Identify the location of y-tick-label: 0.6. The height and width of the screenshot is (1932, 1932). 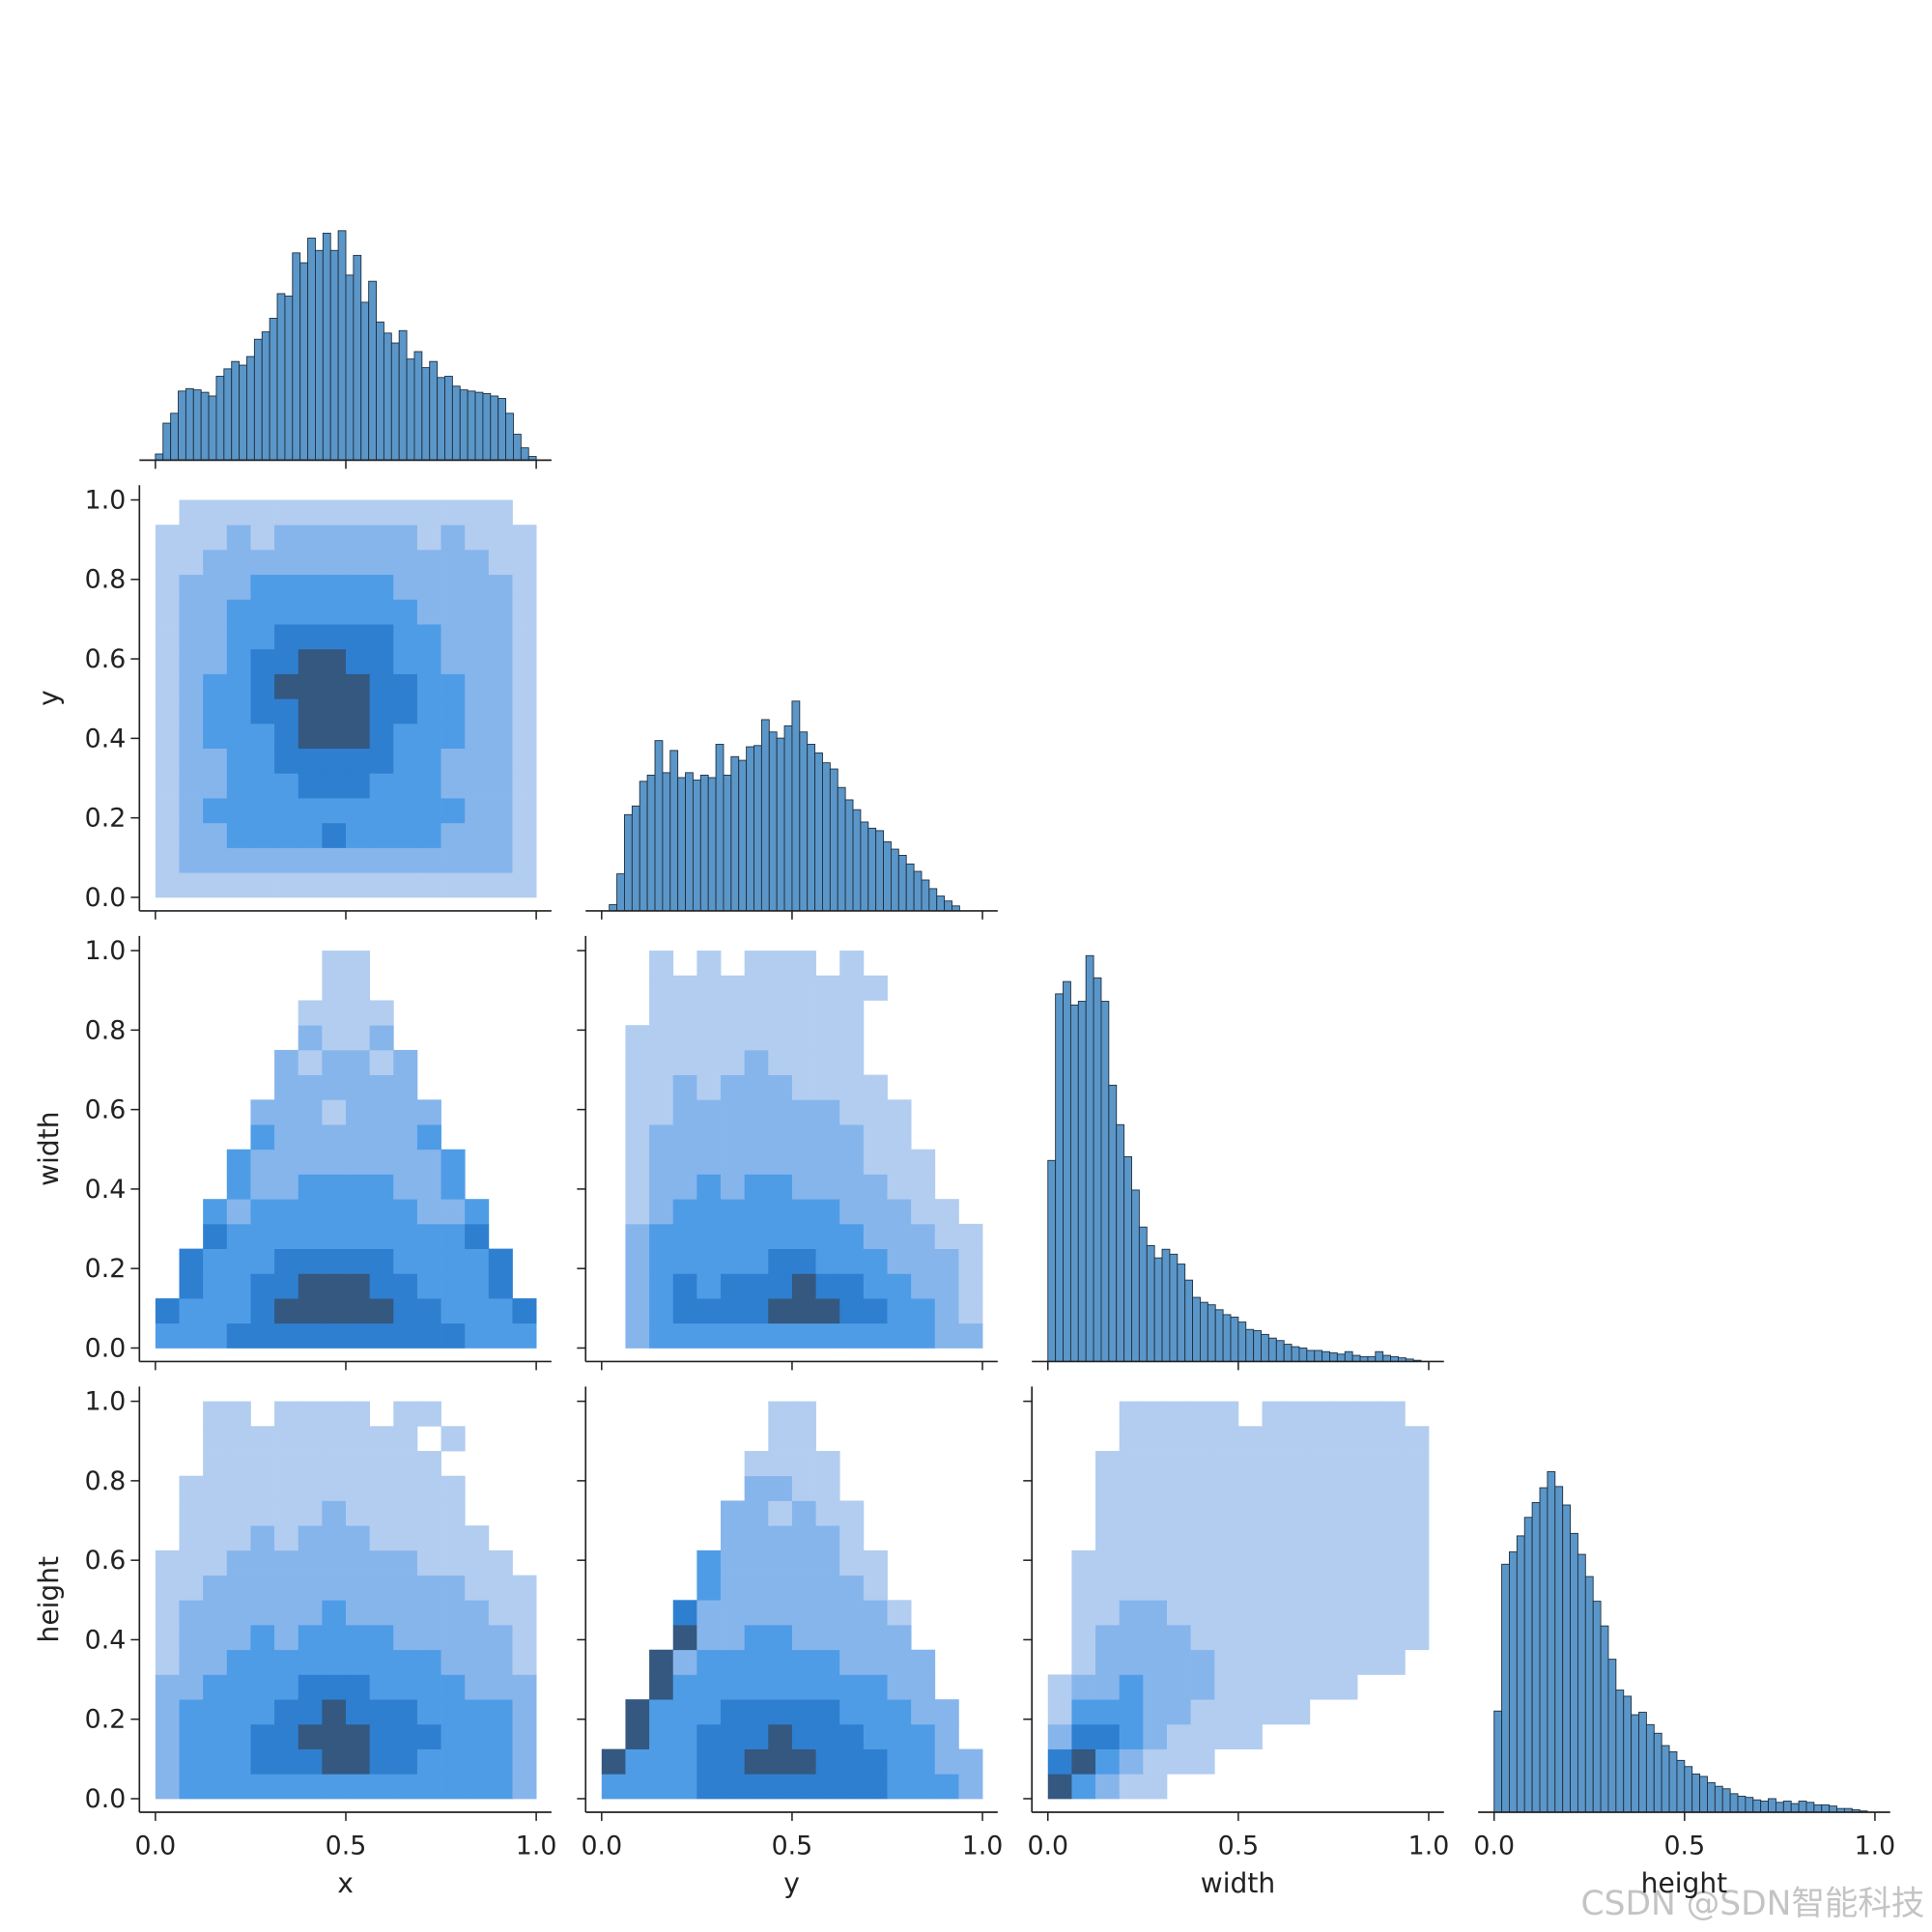
(106, 659).